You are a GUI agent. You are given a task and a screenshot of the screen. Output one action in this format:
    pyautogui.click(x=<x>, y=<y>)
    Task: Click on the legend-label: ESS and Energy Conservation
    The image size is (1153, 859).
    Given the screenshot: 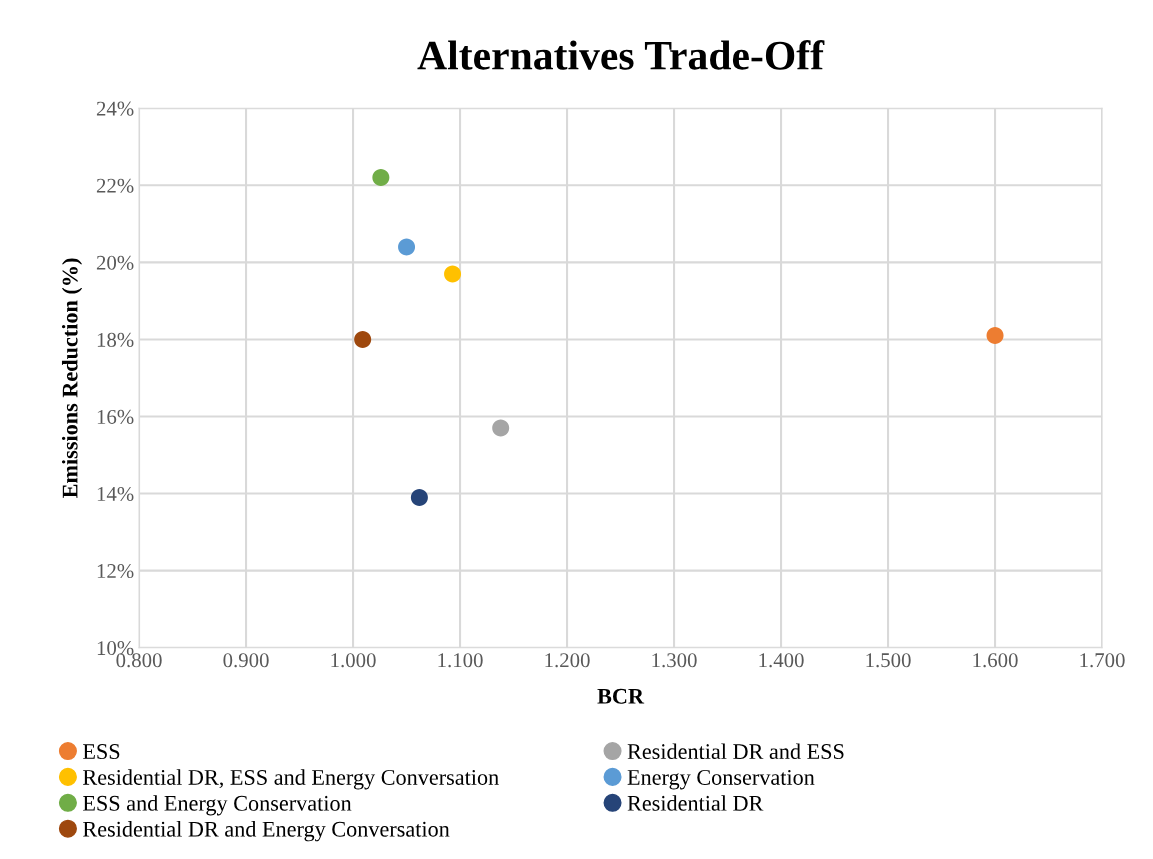 What is the action you would take?
    pyautogui.click(x=217, y=805)
    